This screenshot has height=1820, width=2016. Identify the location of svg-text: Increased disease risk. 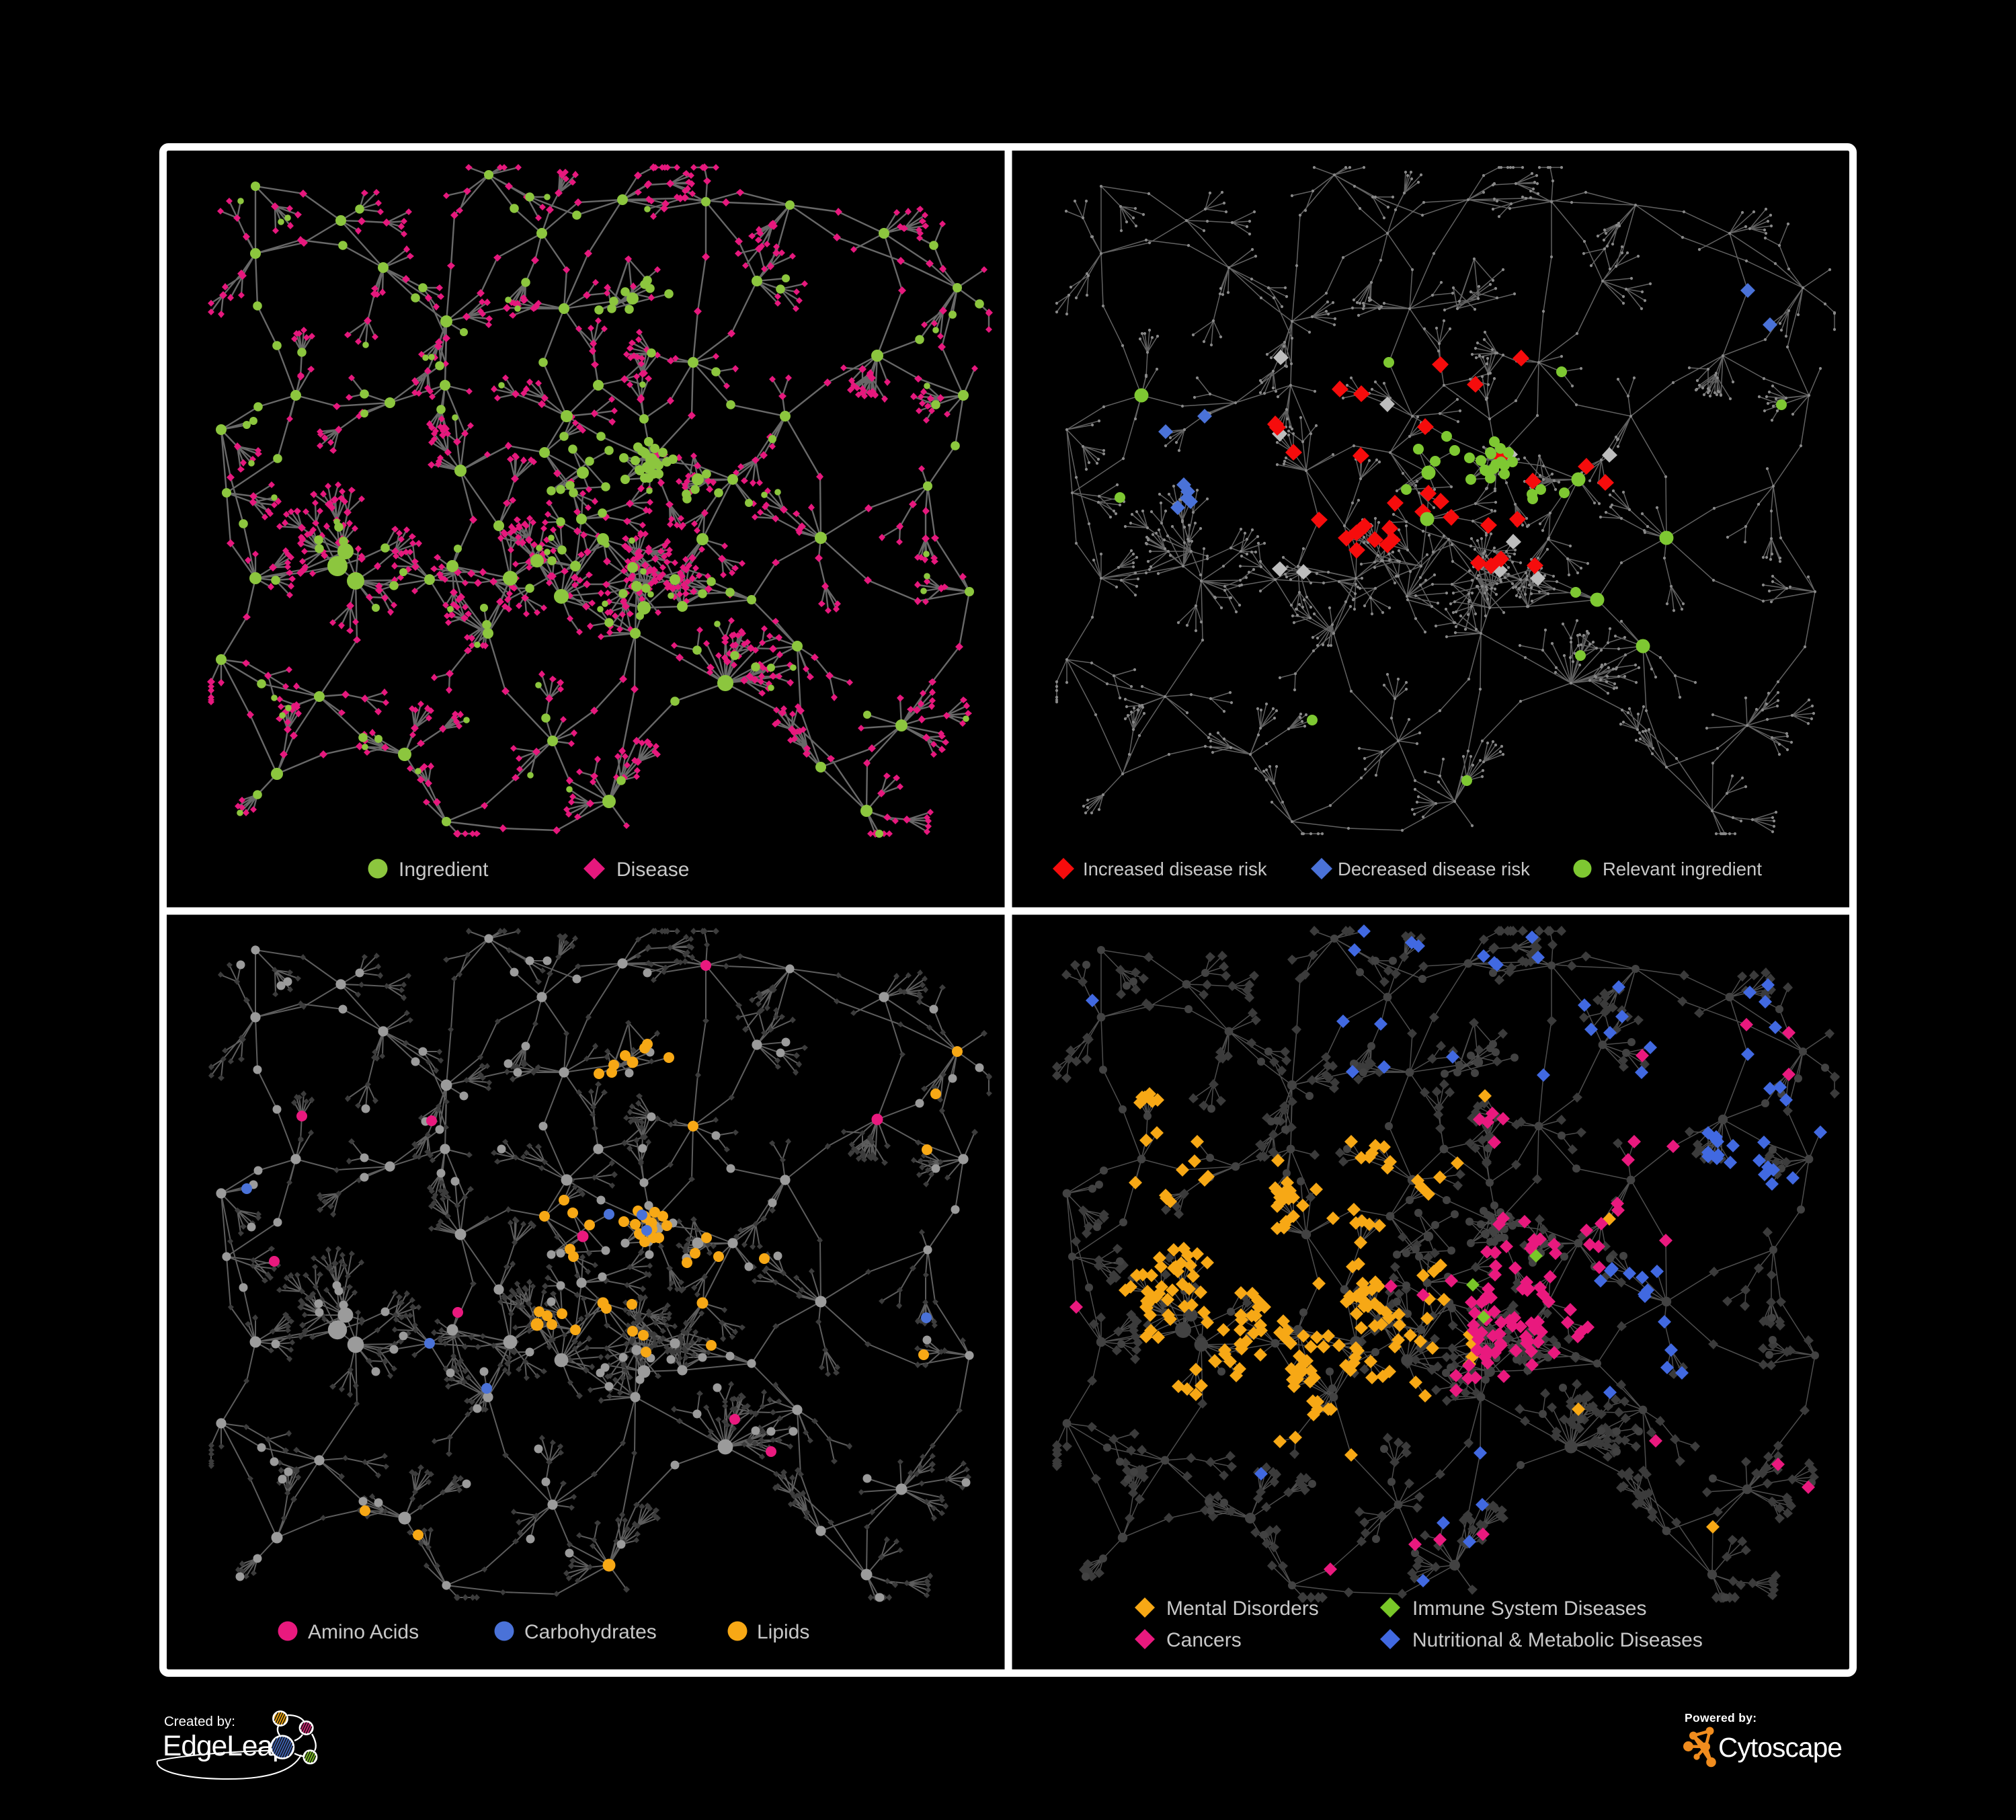
(1175, 869).